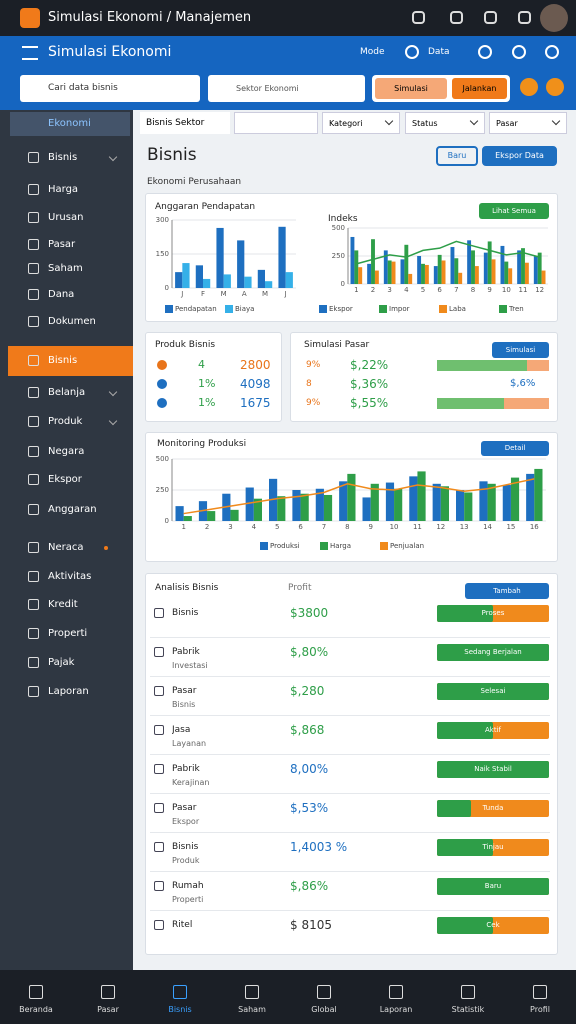 The height and width of the screenshot is (1024, 576). What do you see at coordinates (493, 769) in the screenshot?
I see `status-label: Naik Stabil` at bounding box center [493, 769].